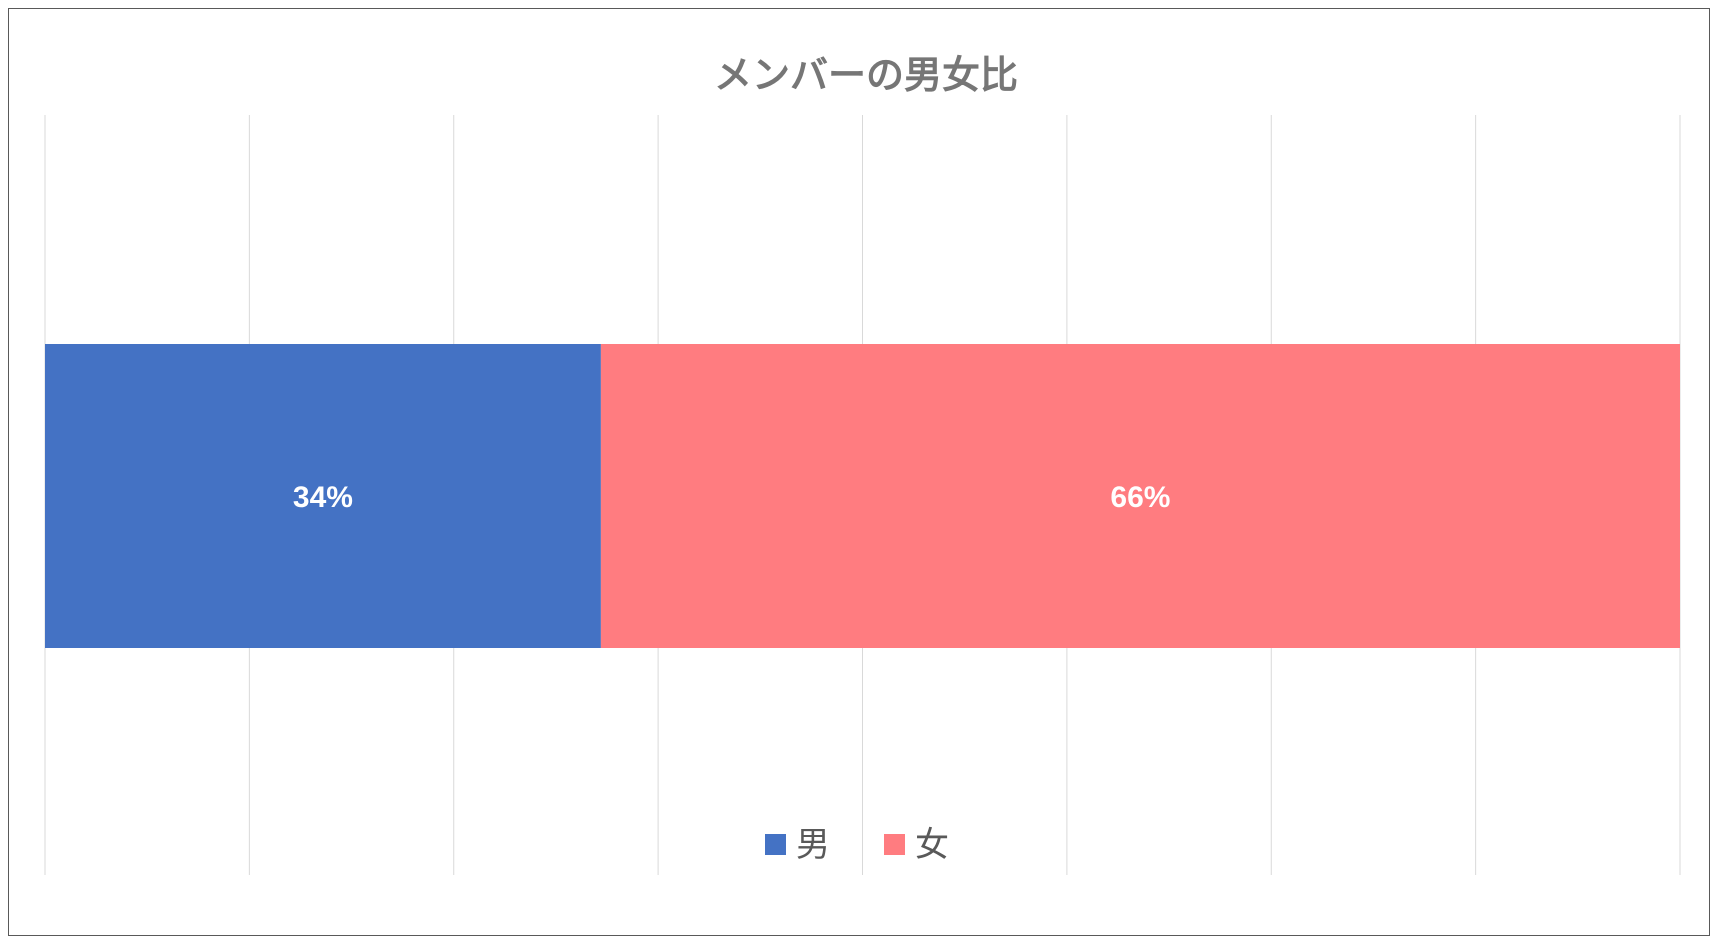  I want to click on legend-label-1: 女, so click(932, 845).